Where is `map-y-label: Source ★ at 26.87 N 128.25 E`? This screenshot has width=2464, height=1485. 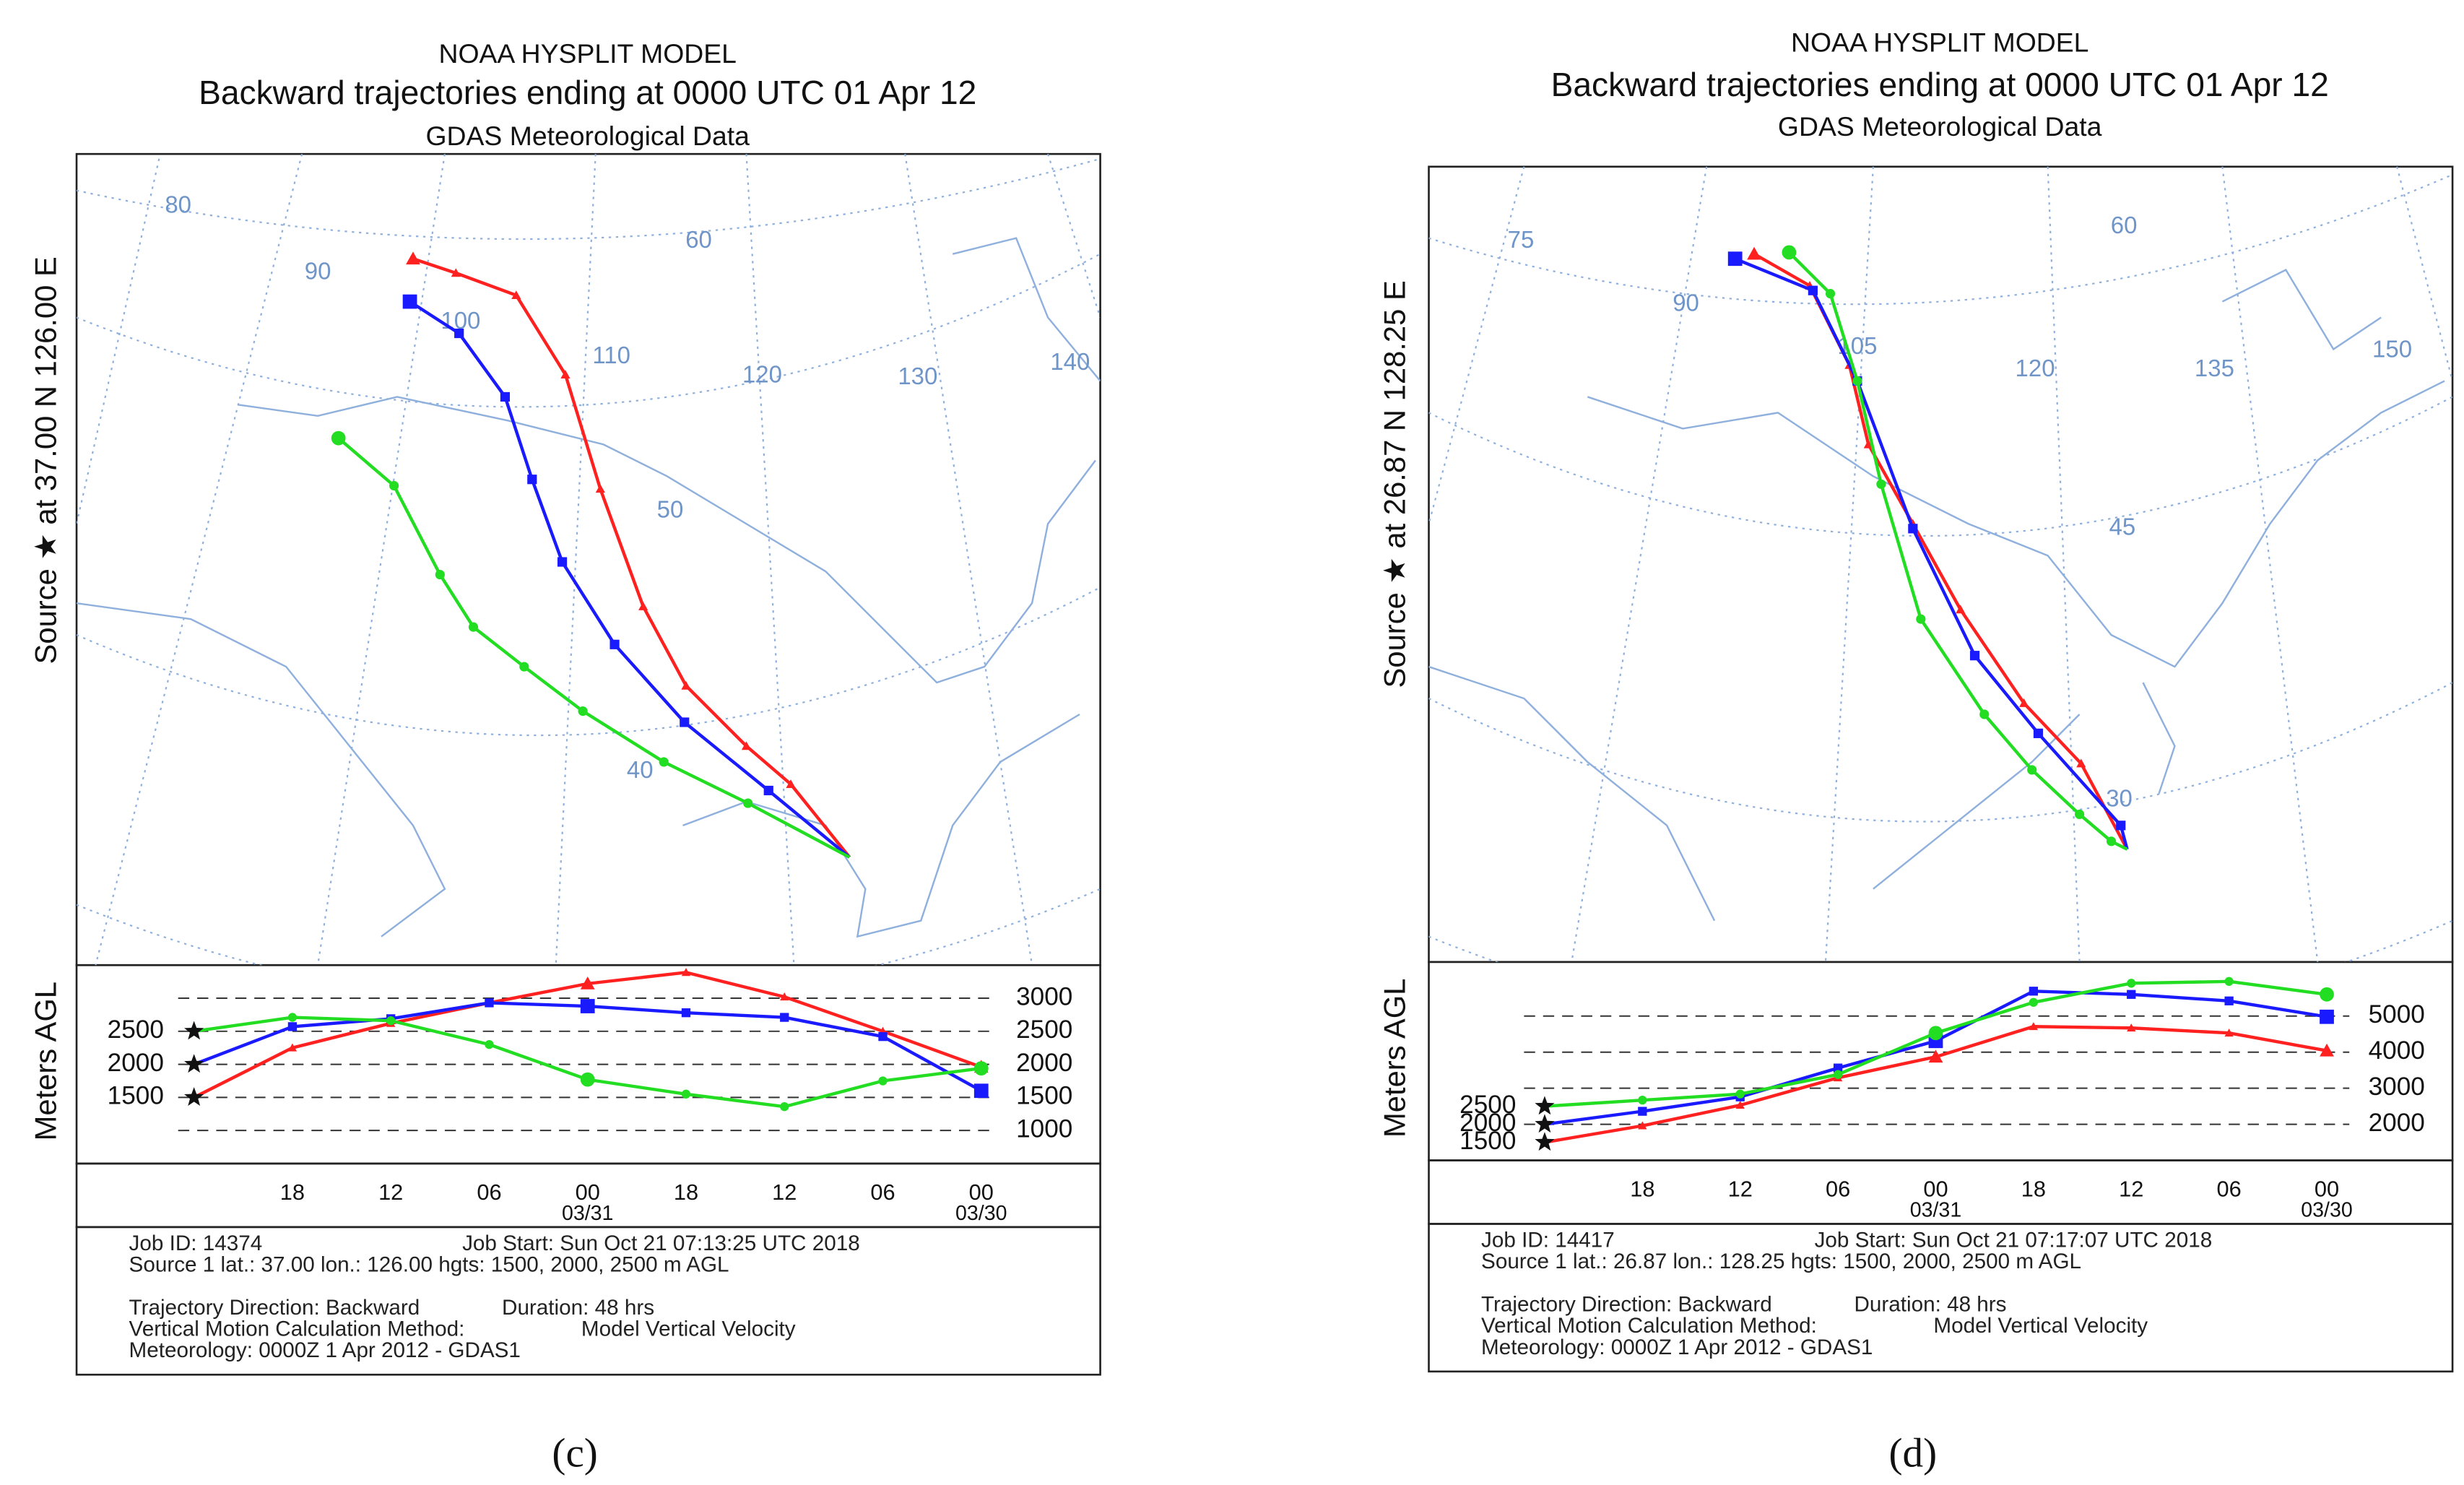 map-y-label: Source ★ at 26.87 N 128.25 E is located at coordinates (1395, 484).